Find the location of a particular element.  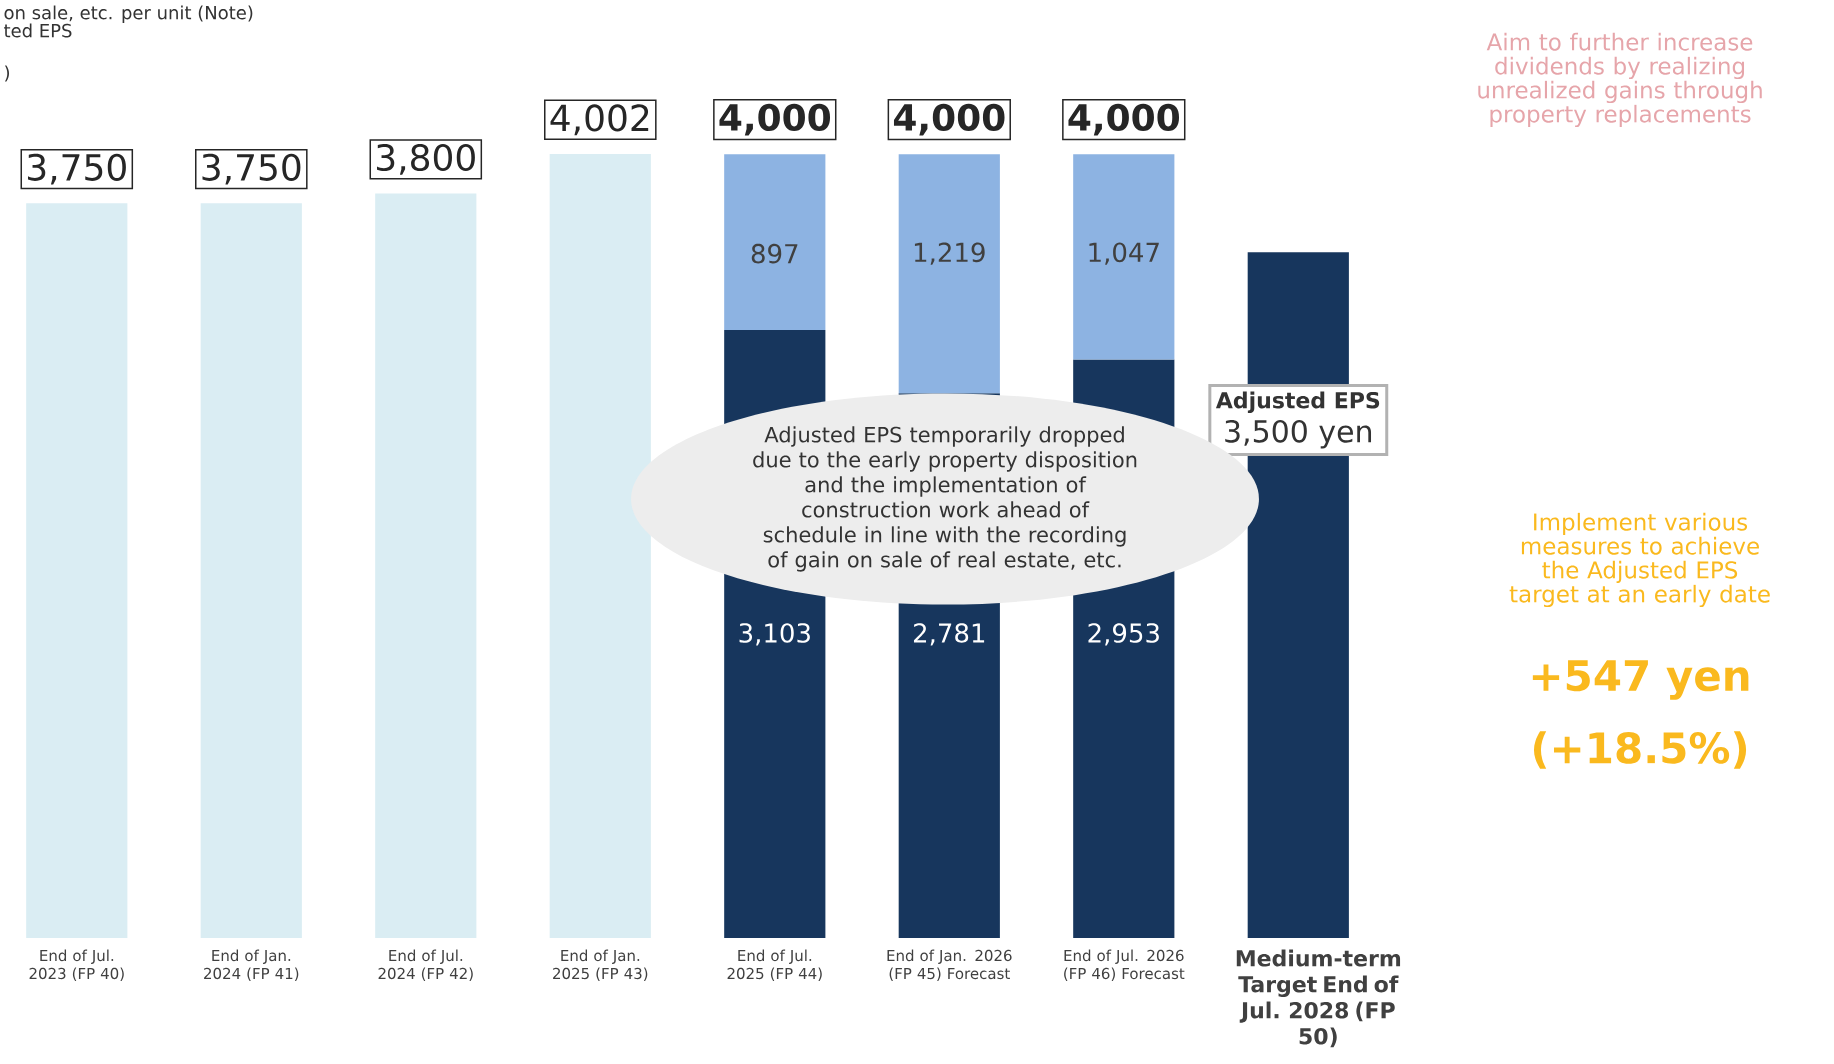

x-tick-label: End of Jan. 2026 (FP 45) Forecast is located at coordinates (949, 965).